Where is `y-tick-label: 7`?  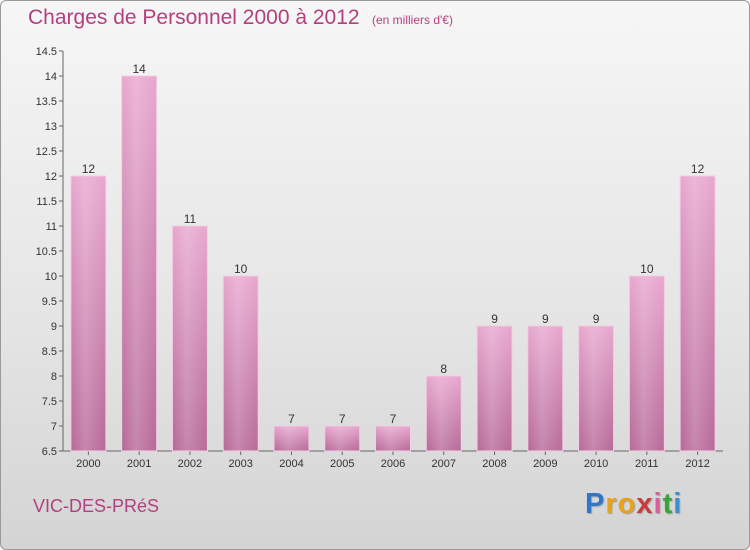
y-tick-label: 7 is located at coordinates (54, 427).